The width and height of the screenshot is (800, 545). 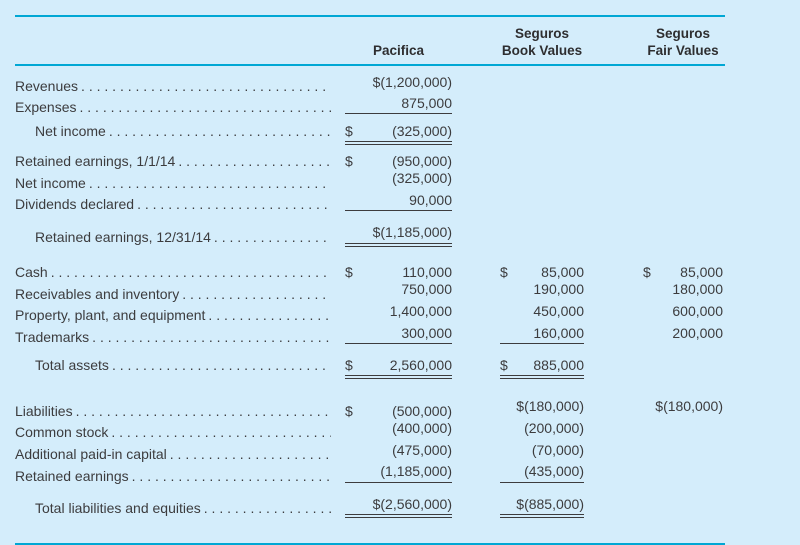 What do you see at coordinates (558, 289) in the screenshot?
I see `cell-value: 190,000` at bounding box center [558, 289].